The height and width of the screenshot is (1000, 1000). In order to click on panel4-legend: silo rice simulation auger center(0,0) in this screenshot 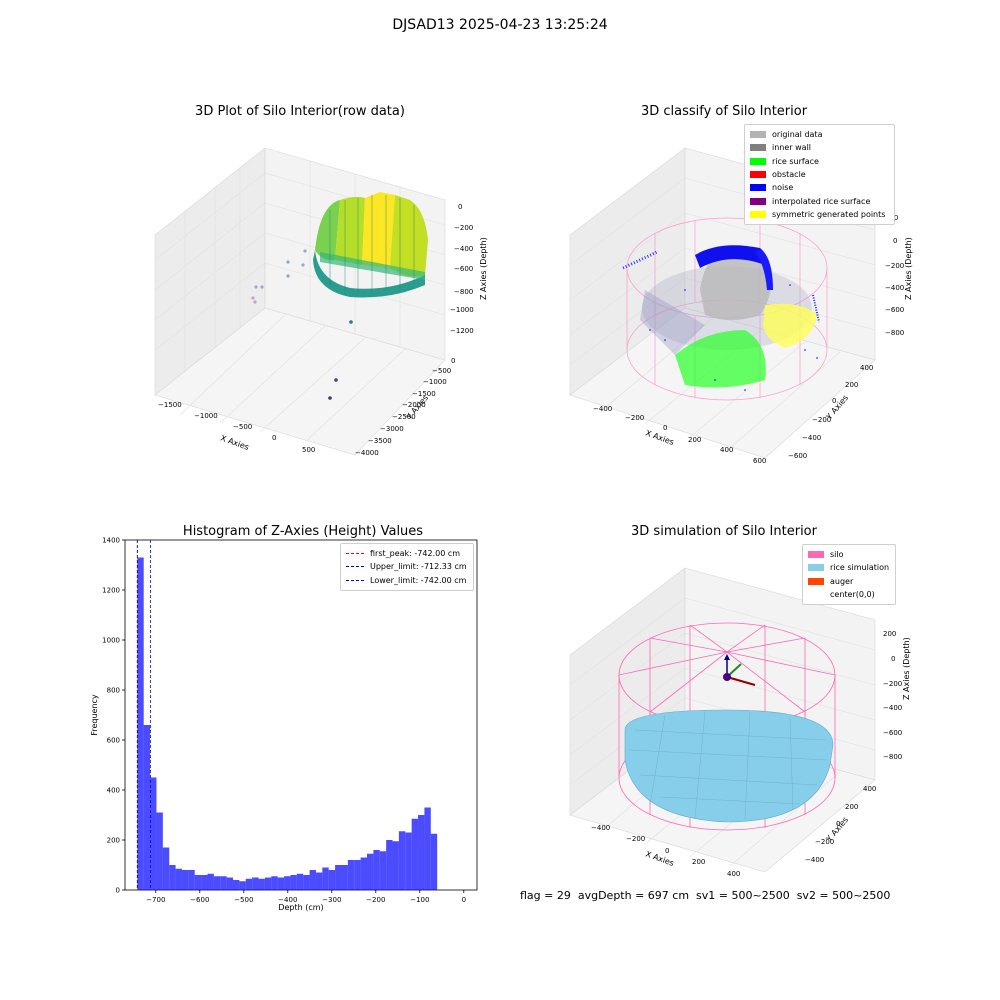, I will do `click(849, 575)`.